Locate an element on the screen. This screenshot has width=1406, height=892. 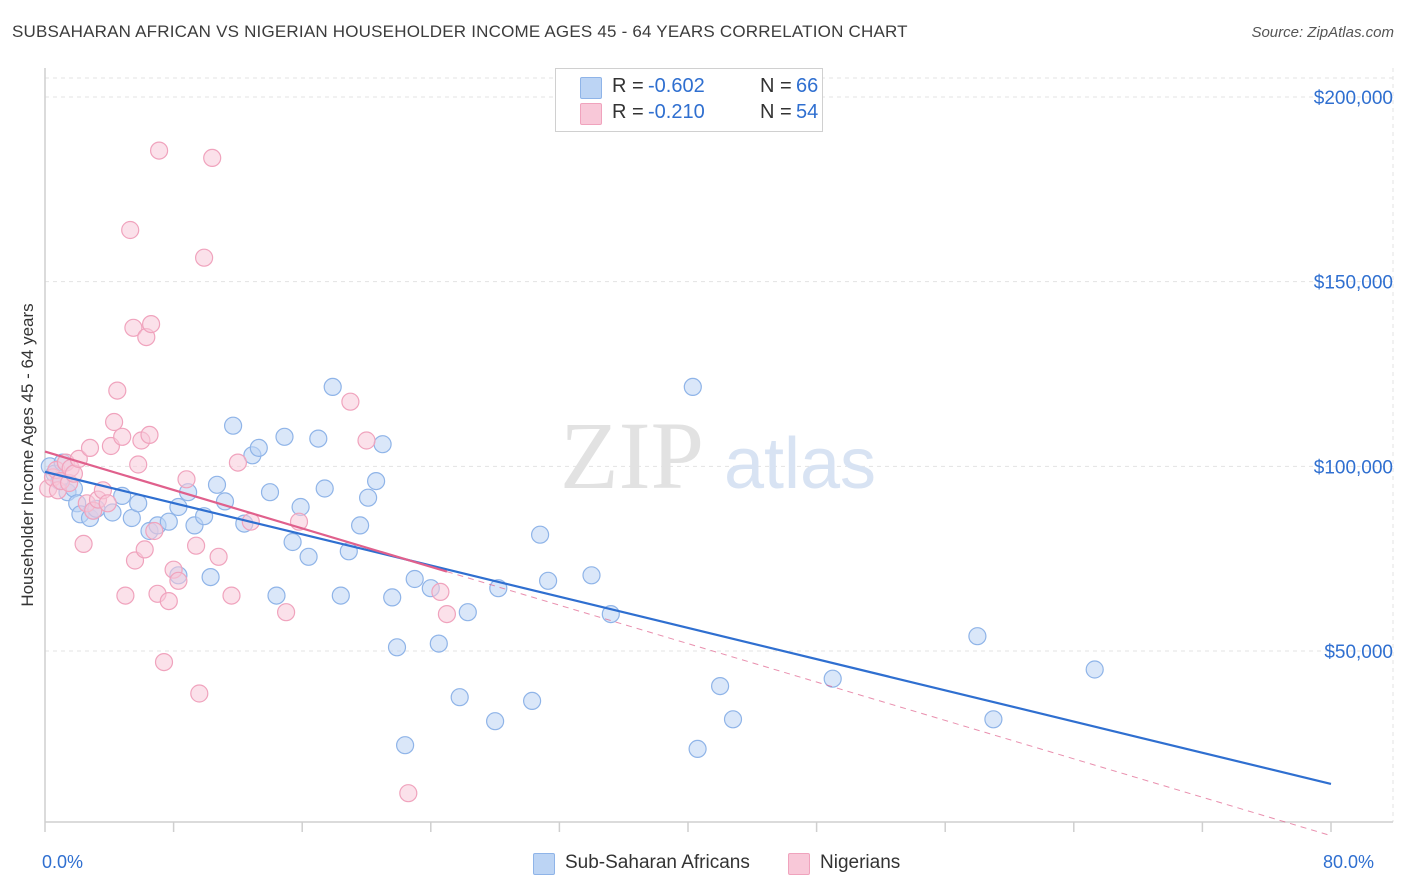
y-tick-label: $200,000 is located at coordinates (1353, 98).